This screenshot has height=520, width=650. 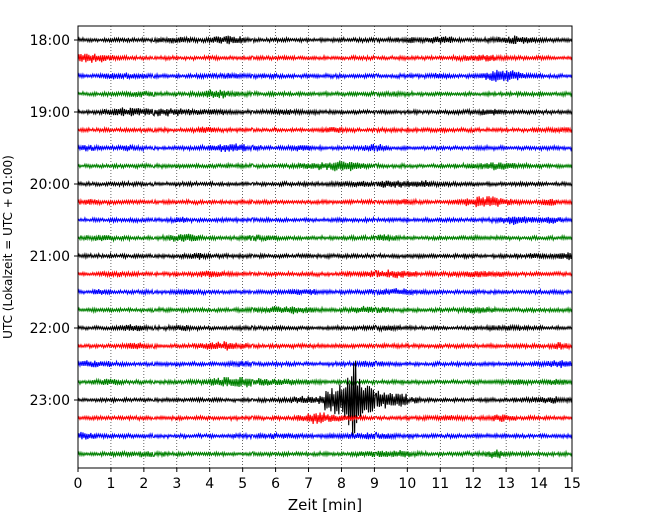 What do you see at coordinates (325, 505) in the screenshot?
I see `x-axis-label: Zeit [min]` at bounding box center [325, 505].